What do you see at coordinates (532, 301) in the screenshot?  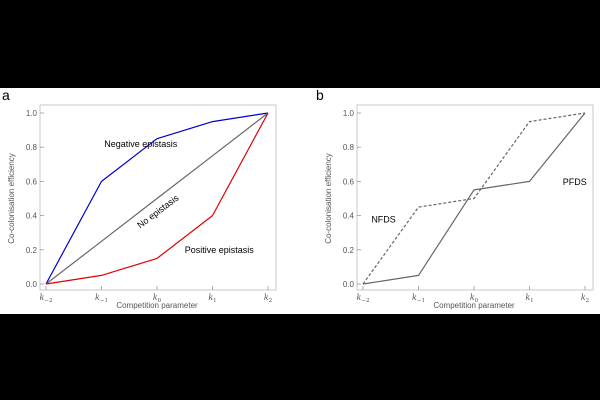 I see `panel-b-xtick-subscript: 1` at bounding box center [532, 301].